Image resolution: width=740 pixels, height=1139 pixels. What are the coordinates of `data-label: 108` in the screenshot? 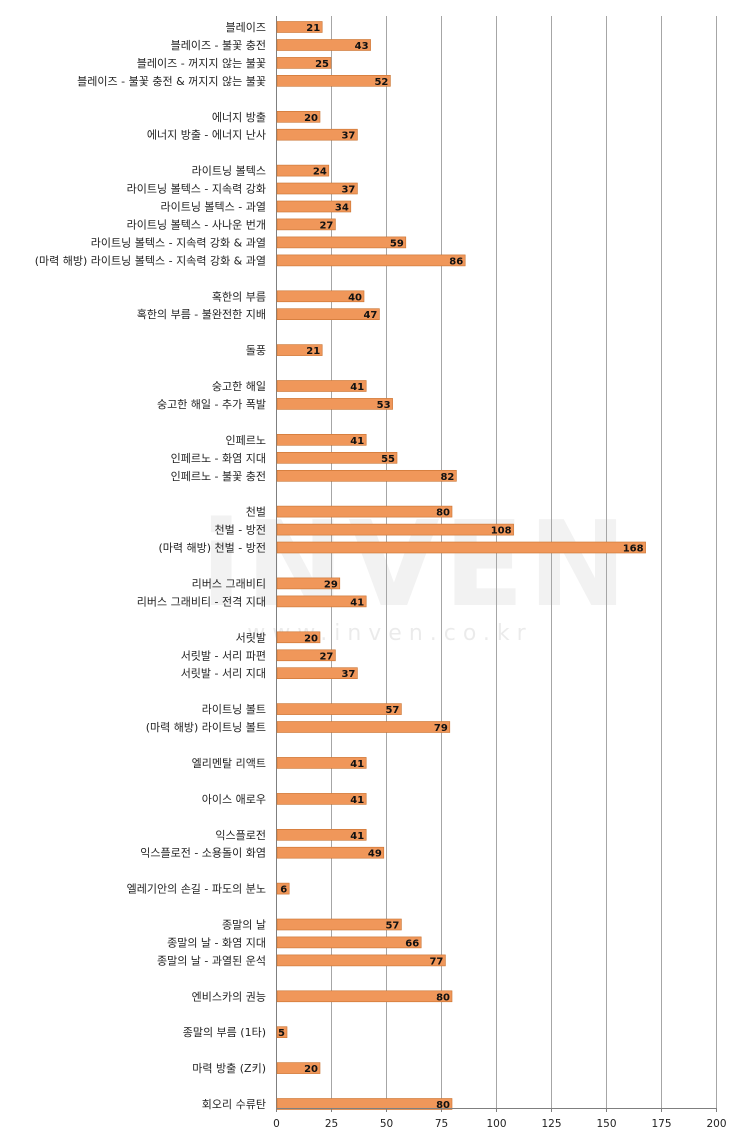 It's located at (501, 531).